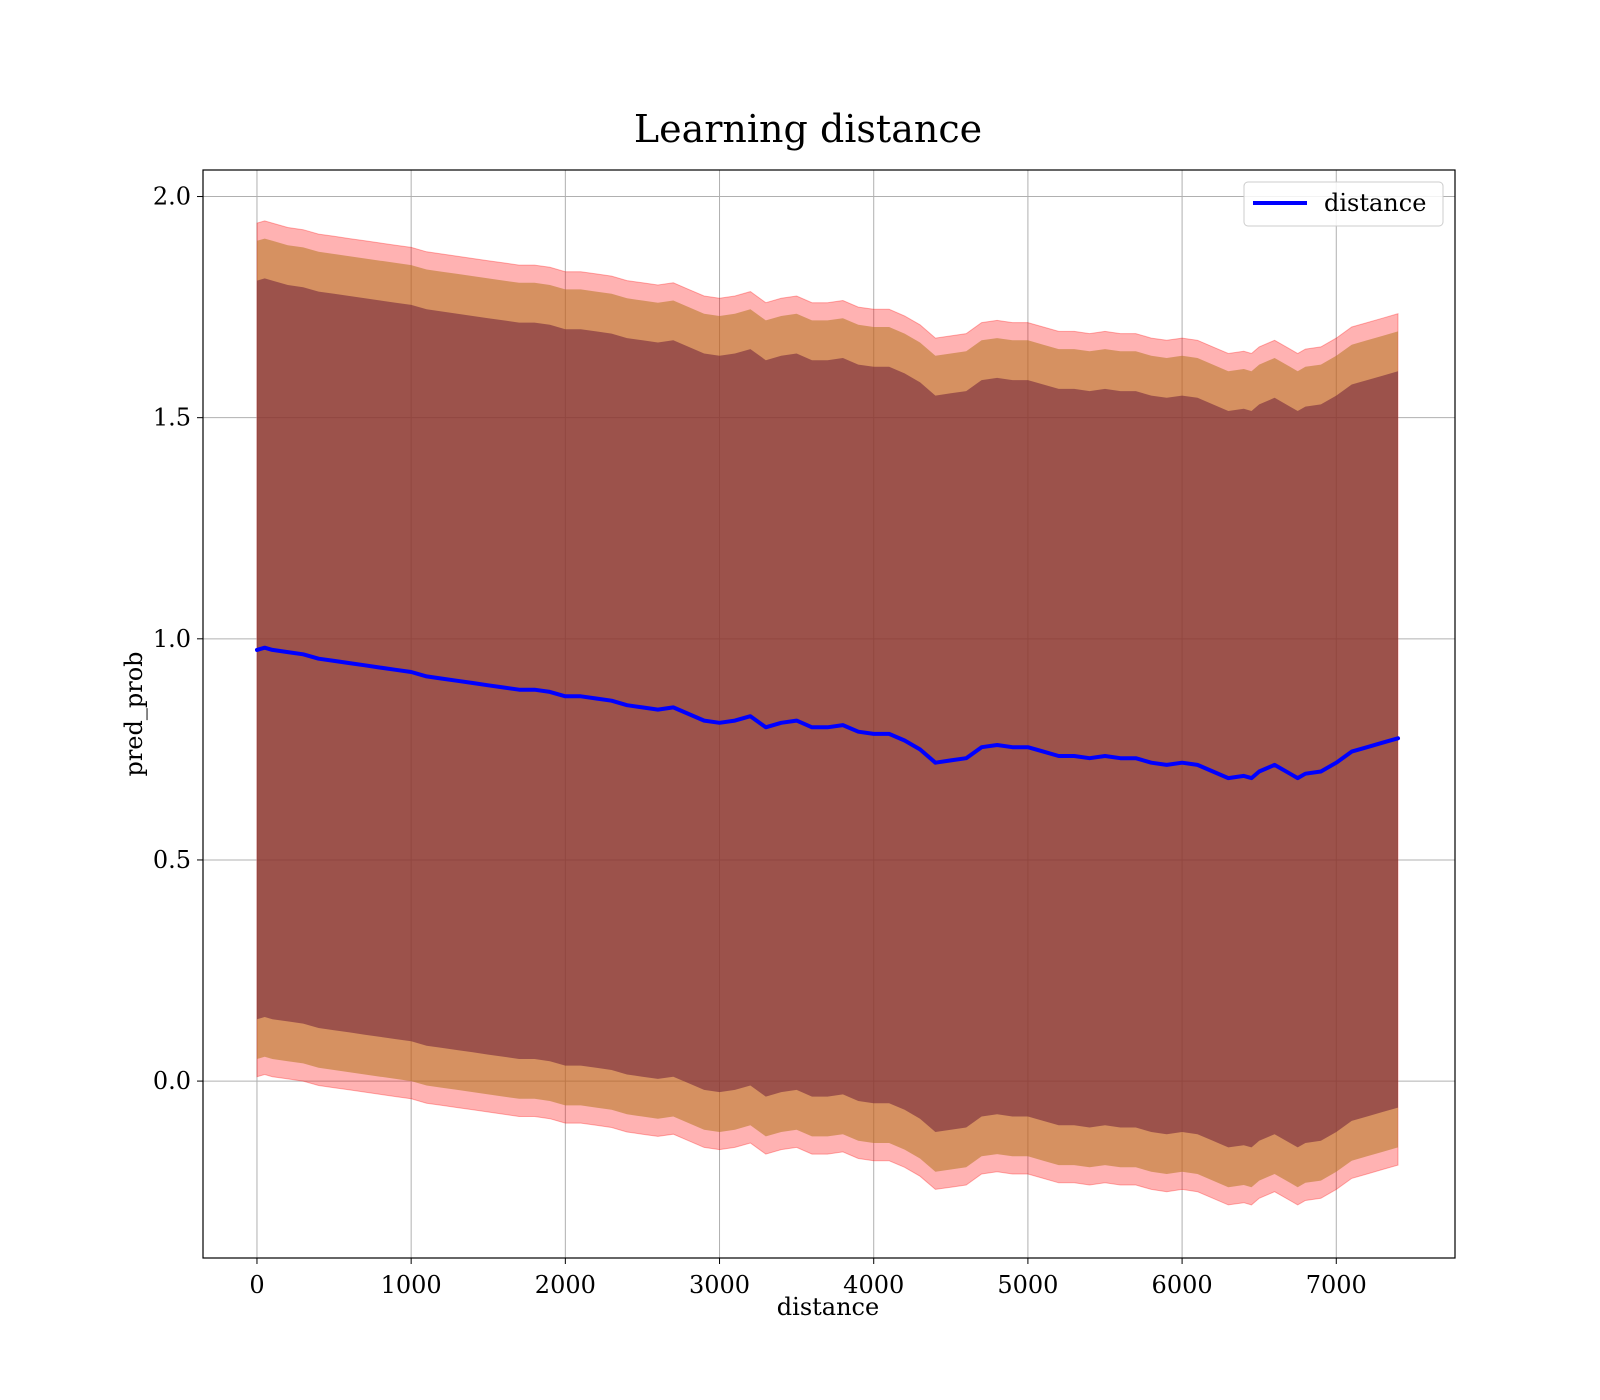 The width and height of the screenshot is (1600, 1400). I want to click on y-tick-label: 1.5, so click(172, 418).